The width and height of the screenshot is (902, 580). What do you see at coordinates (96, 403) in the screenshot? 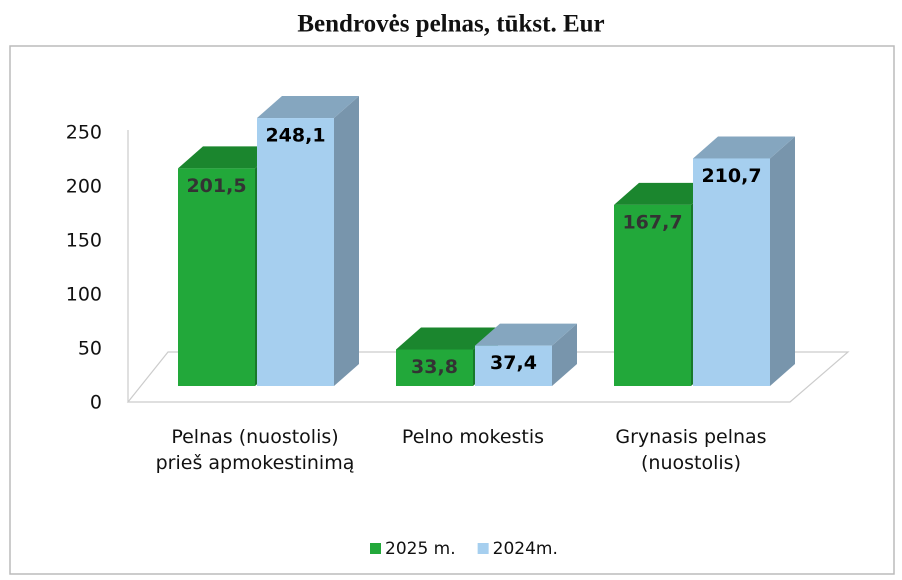
I see `y-tick-label: 0` at bounding box center [96, 403].